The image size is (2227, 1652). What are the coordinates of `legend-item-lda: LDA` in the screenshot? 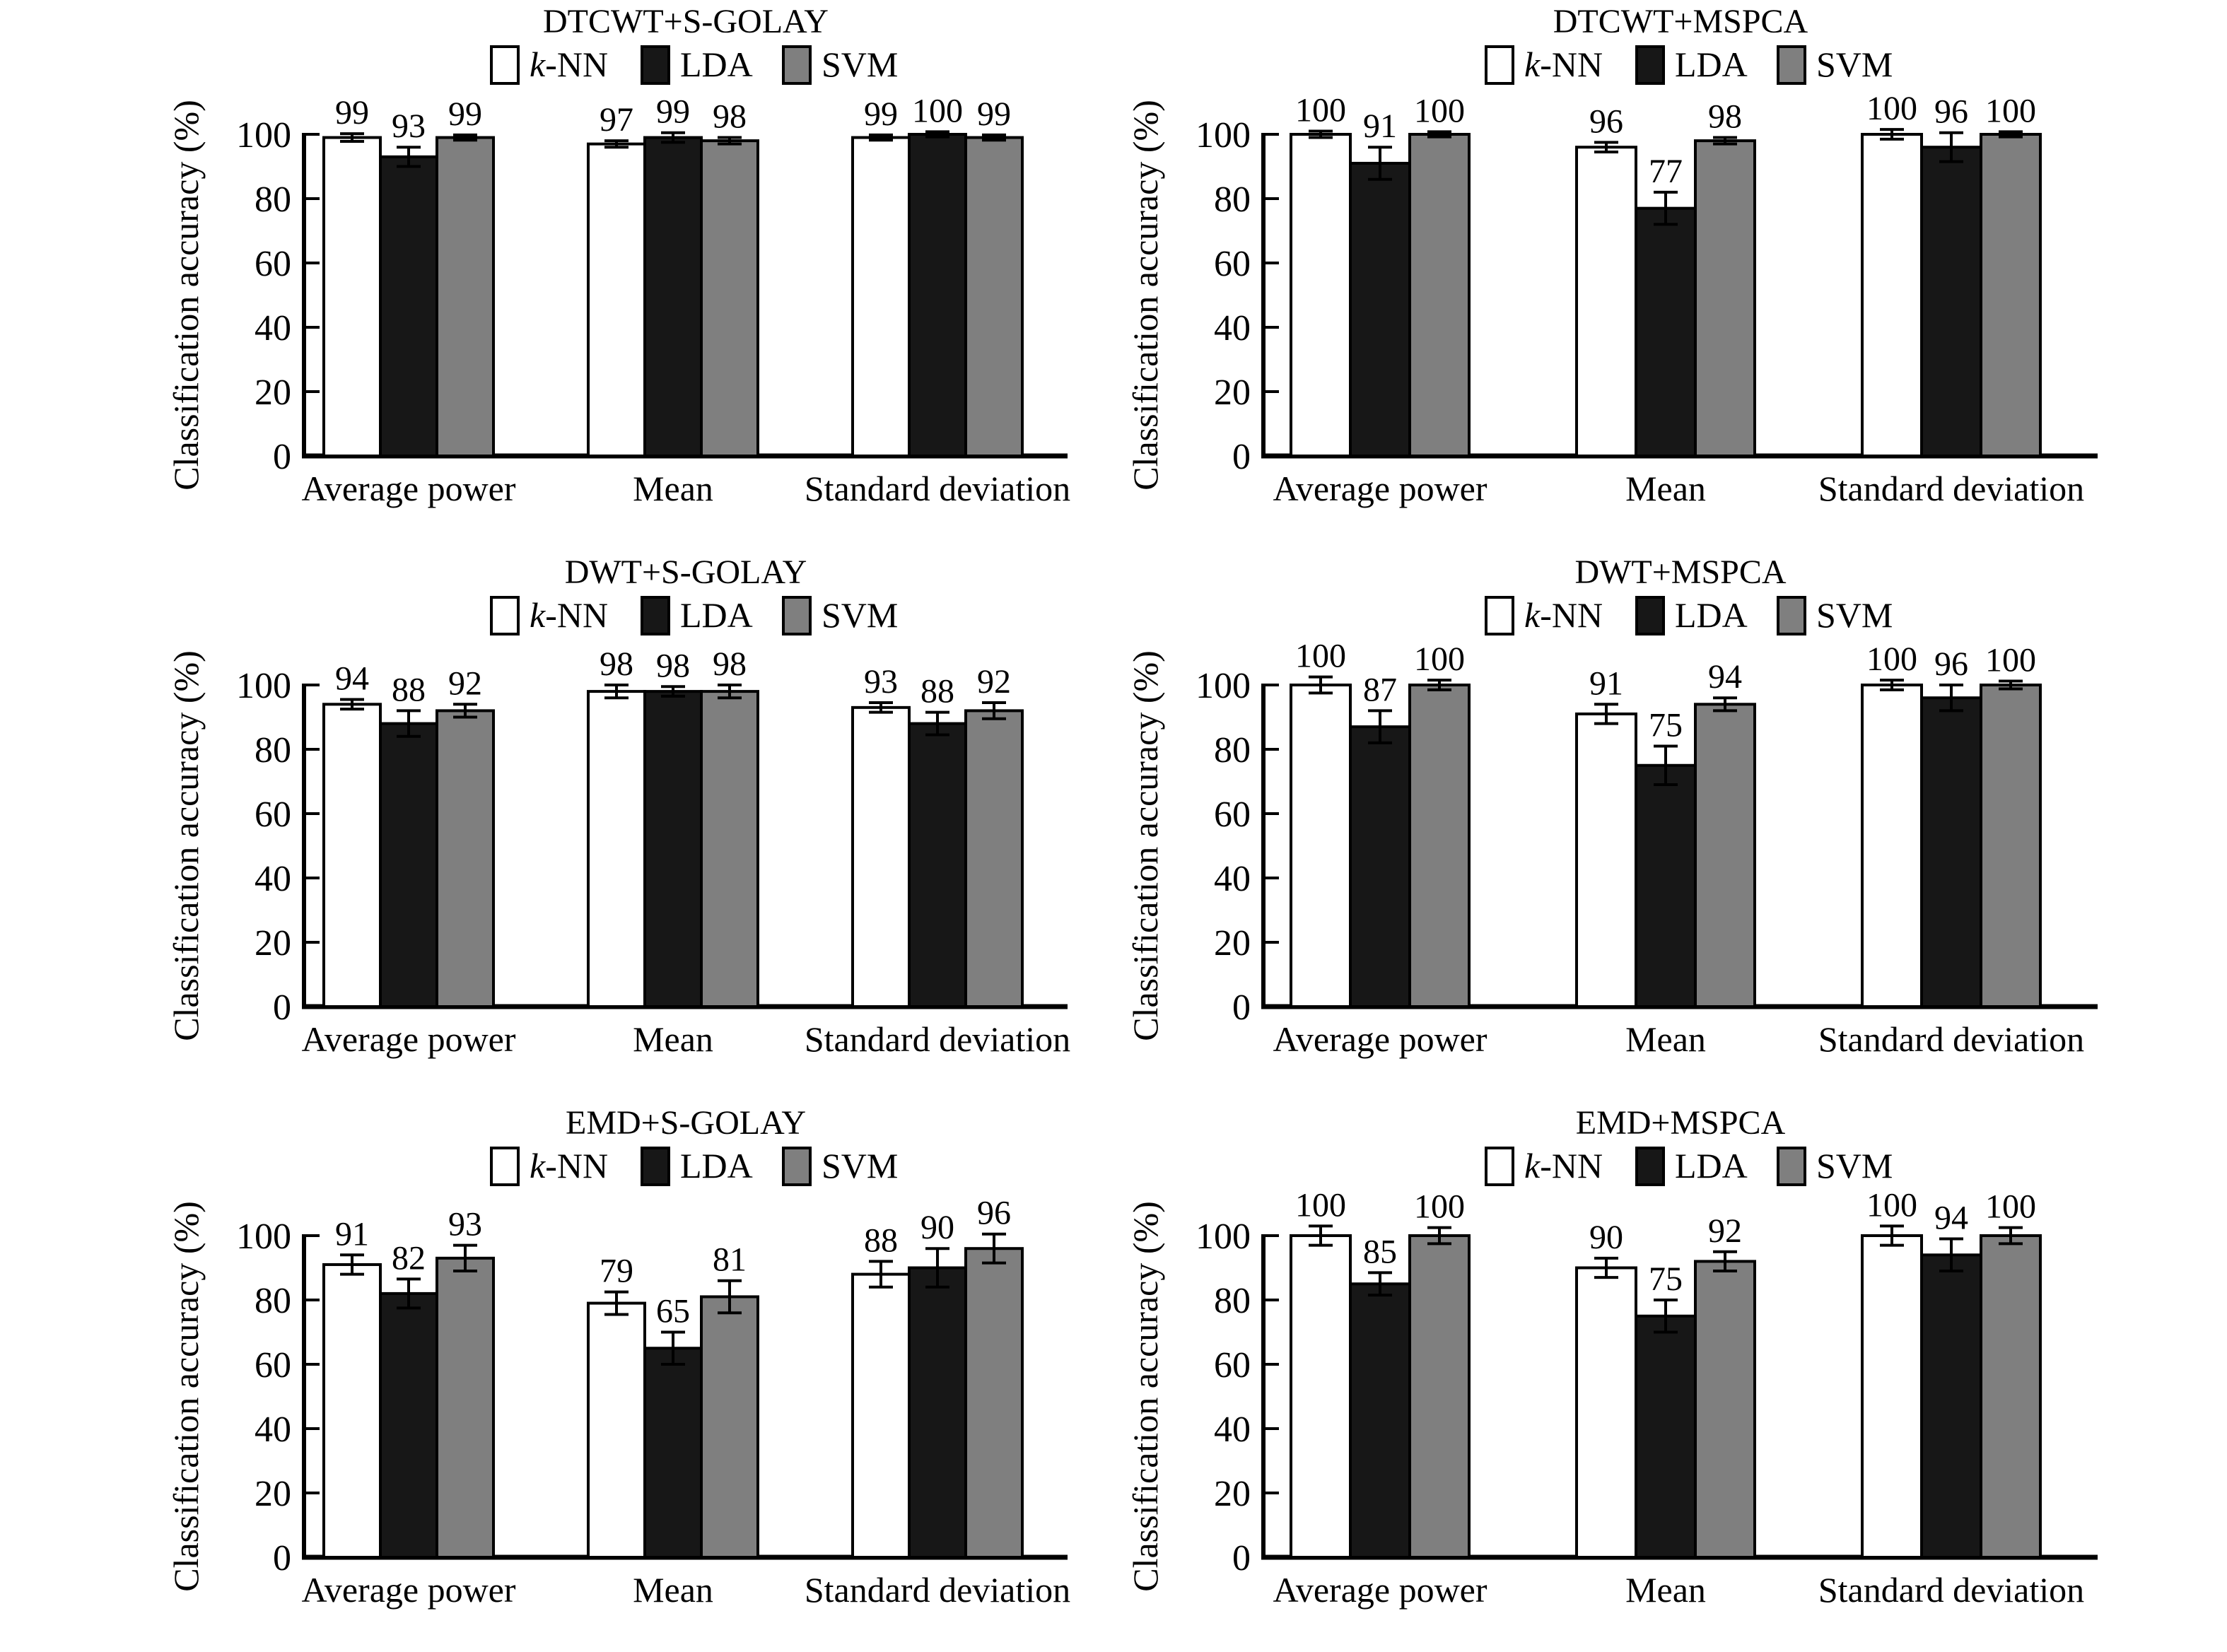 It's located at (1691, 1166).